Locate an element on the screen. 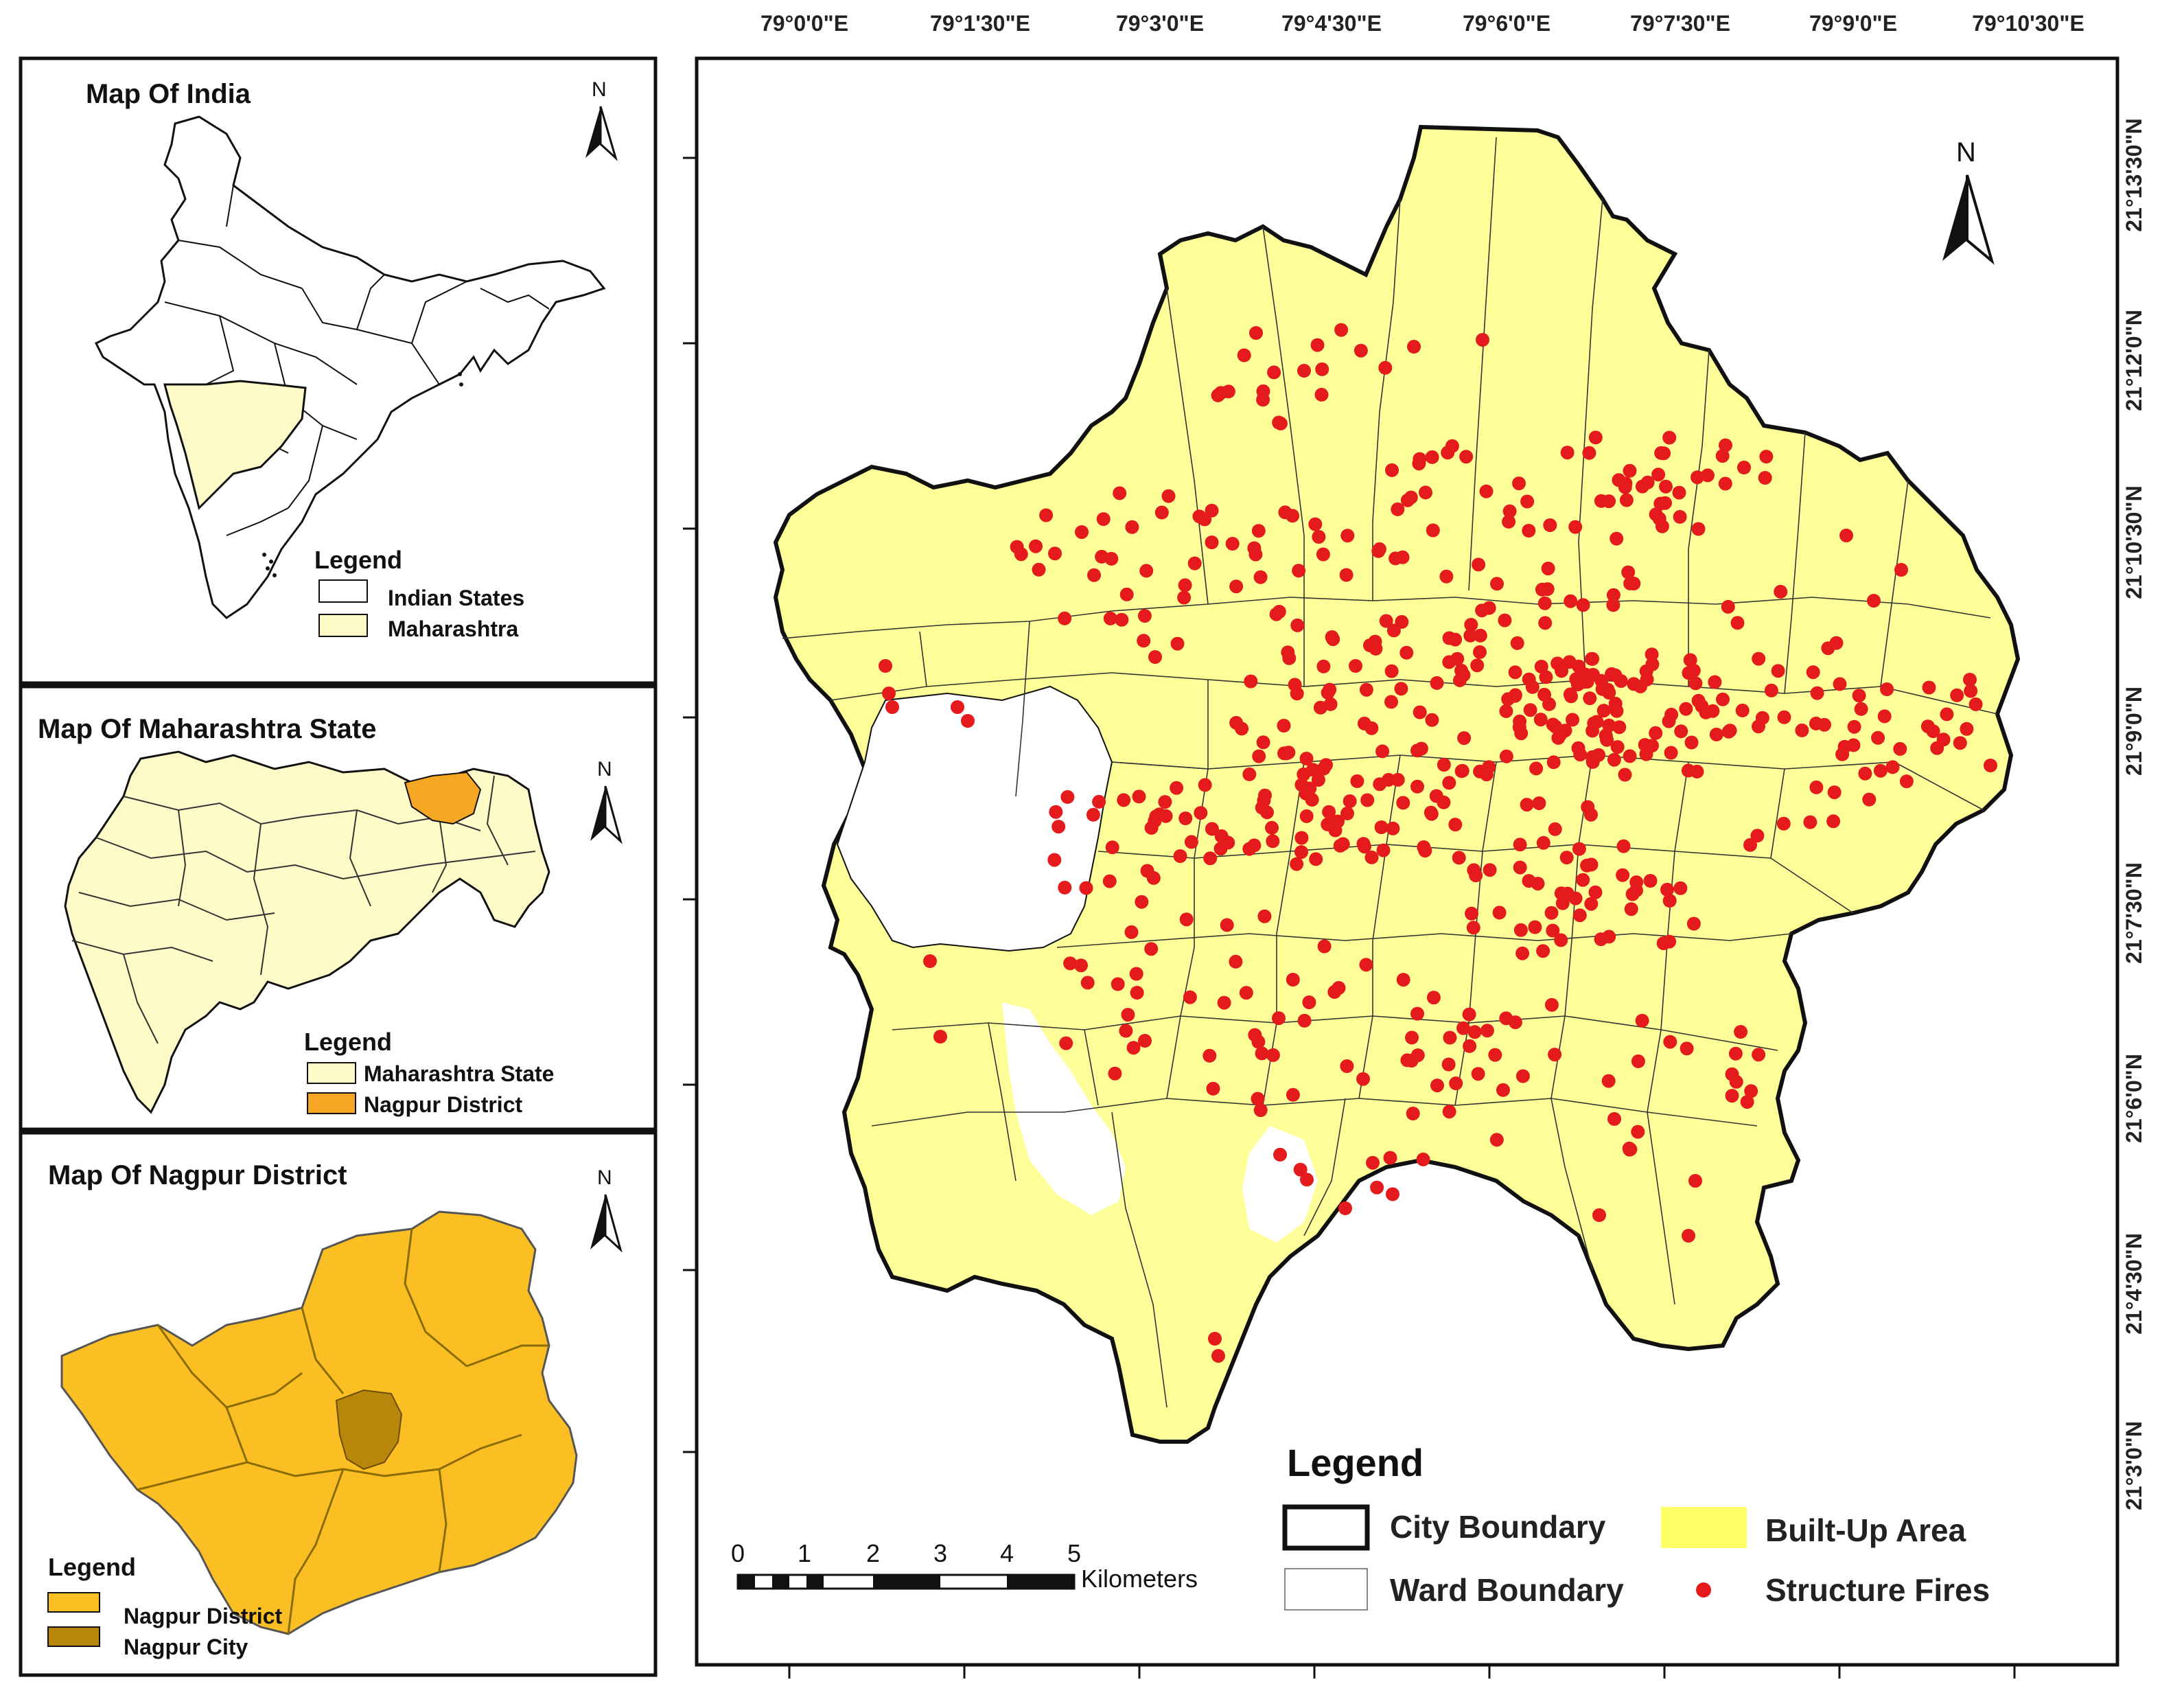 The height and width of the screenshot is (1706, 2184). longitude-label: 79°10'30"E is located at coordinates (2028, 23).